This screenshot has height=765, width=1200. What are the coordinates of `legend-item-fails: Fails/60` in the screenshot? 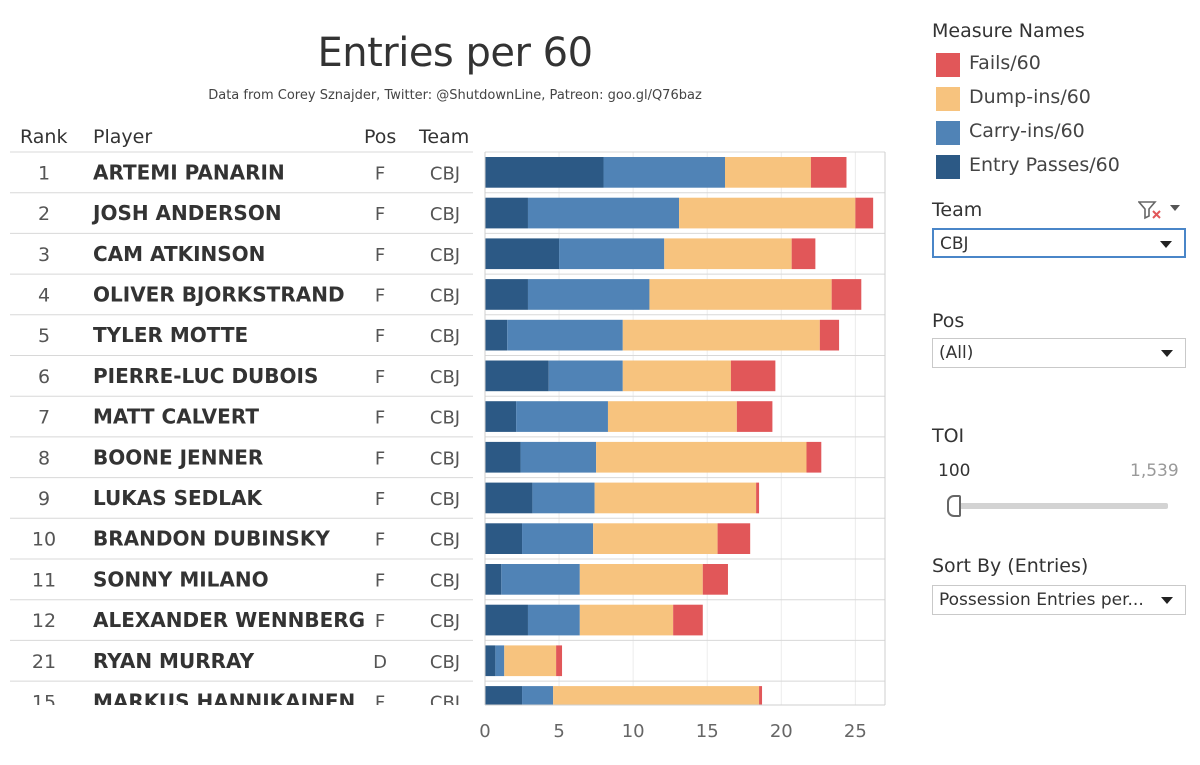 It's located at (1061, 65).